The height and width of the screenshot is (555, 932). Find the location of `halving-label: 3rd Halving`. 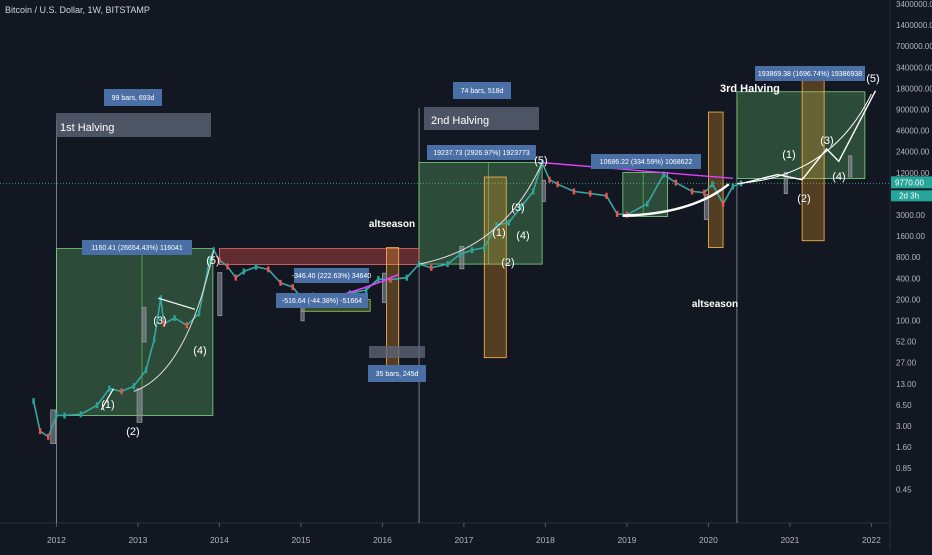

halving-label: 3rd Halving is located at coordinates (750, 89).